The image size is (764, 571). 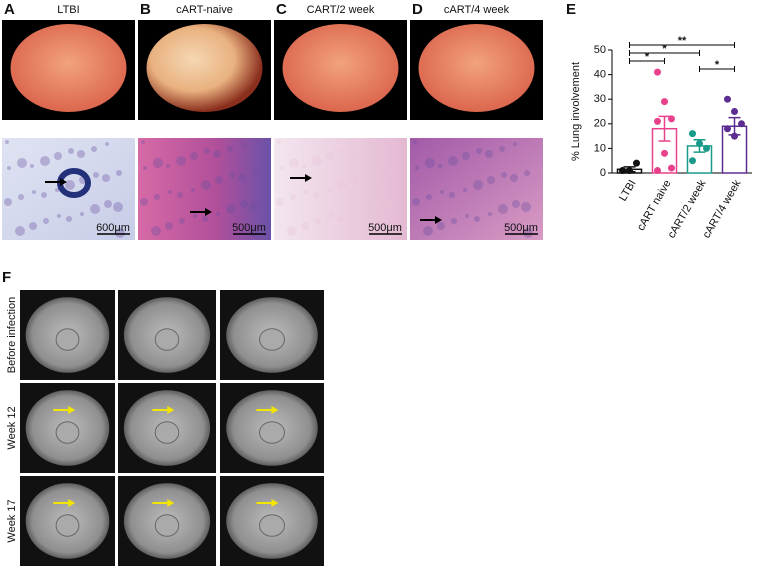 What do you see at coordinates (600, 99) in the screenshot?
I see `y-tick-label: 30` at bounding box center [600, 99].